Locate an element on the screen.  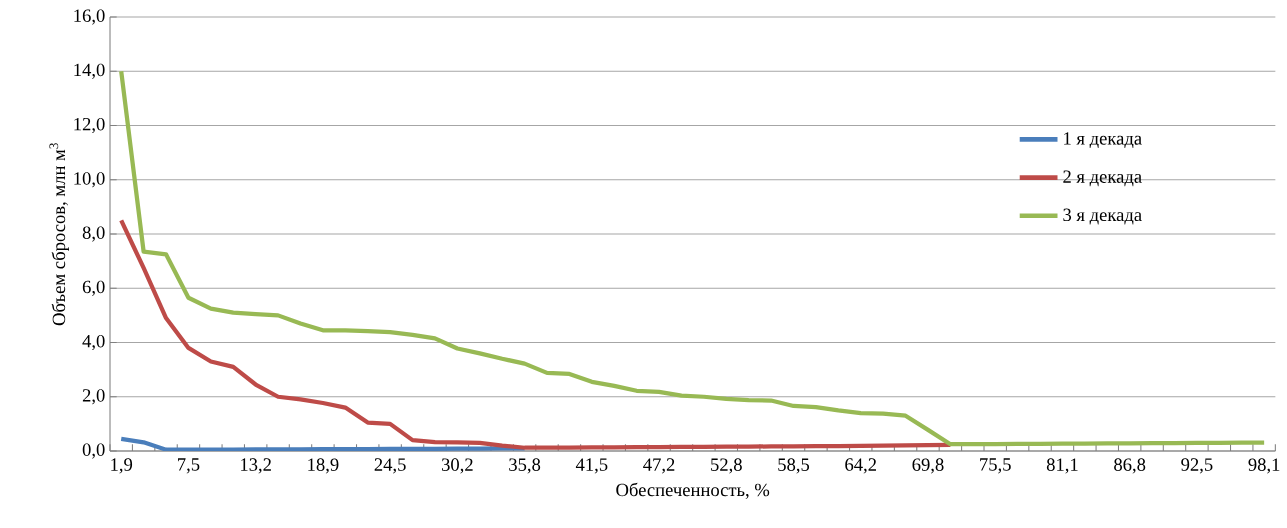
x-tick-label: 41,5 is located at coordinates (591, 466).